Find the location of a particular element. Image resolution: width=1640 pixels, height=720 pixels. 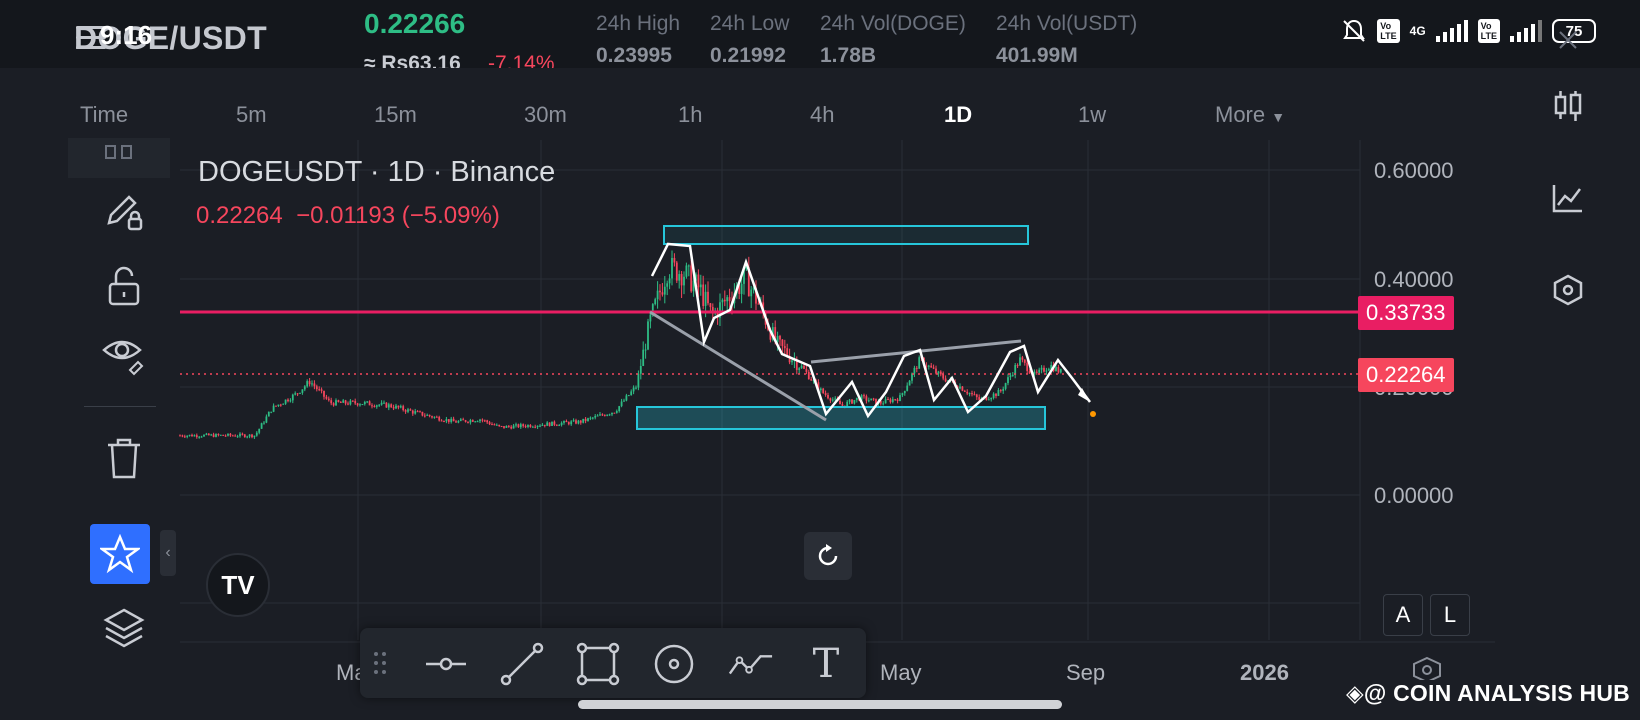

lock-icon is located at coordinates (124, 286).